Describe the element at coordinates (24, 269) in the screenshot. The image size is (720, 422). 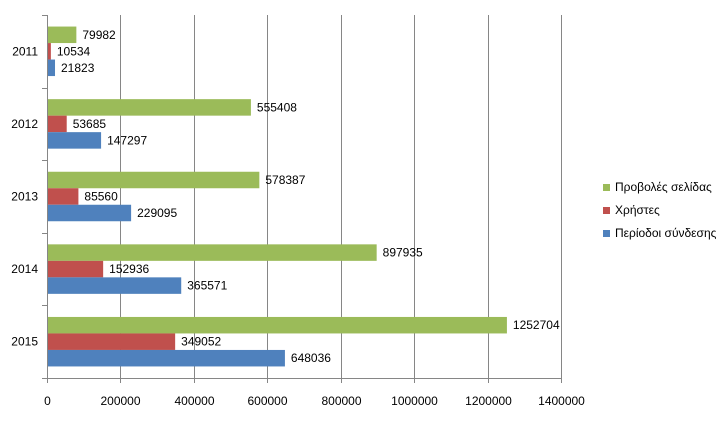
I see `y-tick-label-2014: 2014` at that location.